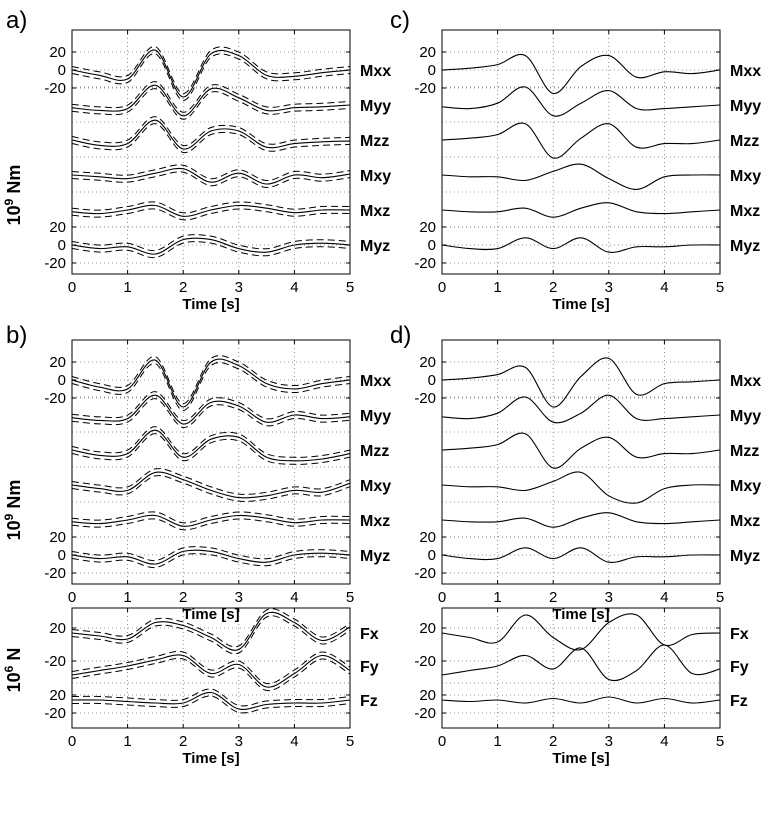 The height and width of the screenshot is (817, 776). What do you see at coordinates (16, 20) in the screenshot?
I see `panel-label-a: a)` at bounding box center [16, 20].